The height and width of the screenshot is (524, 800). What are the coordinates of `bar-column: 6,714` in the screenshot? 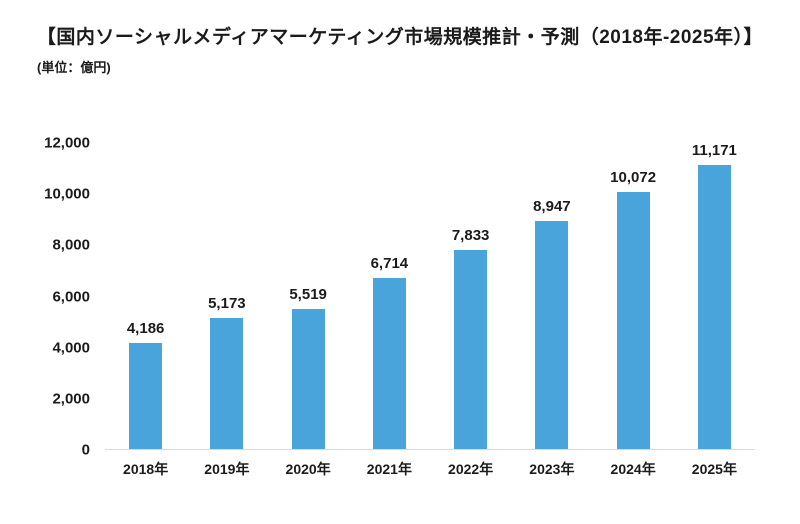 It's located at (389, 296).